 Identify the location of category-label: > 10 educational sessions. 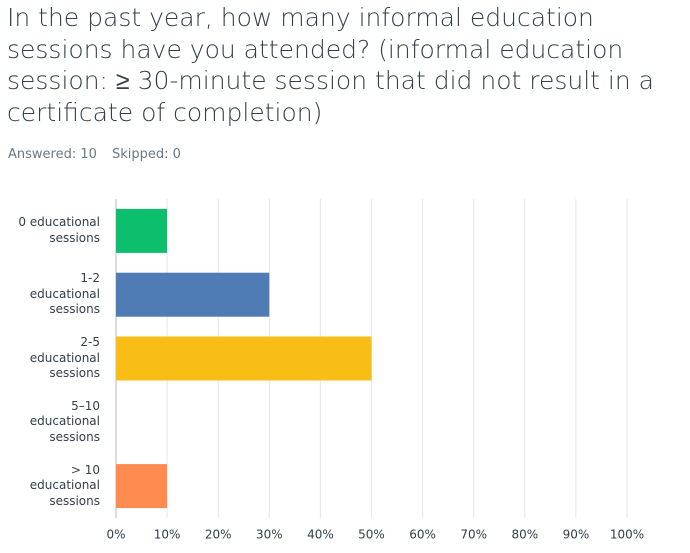
(64, 485).